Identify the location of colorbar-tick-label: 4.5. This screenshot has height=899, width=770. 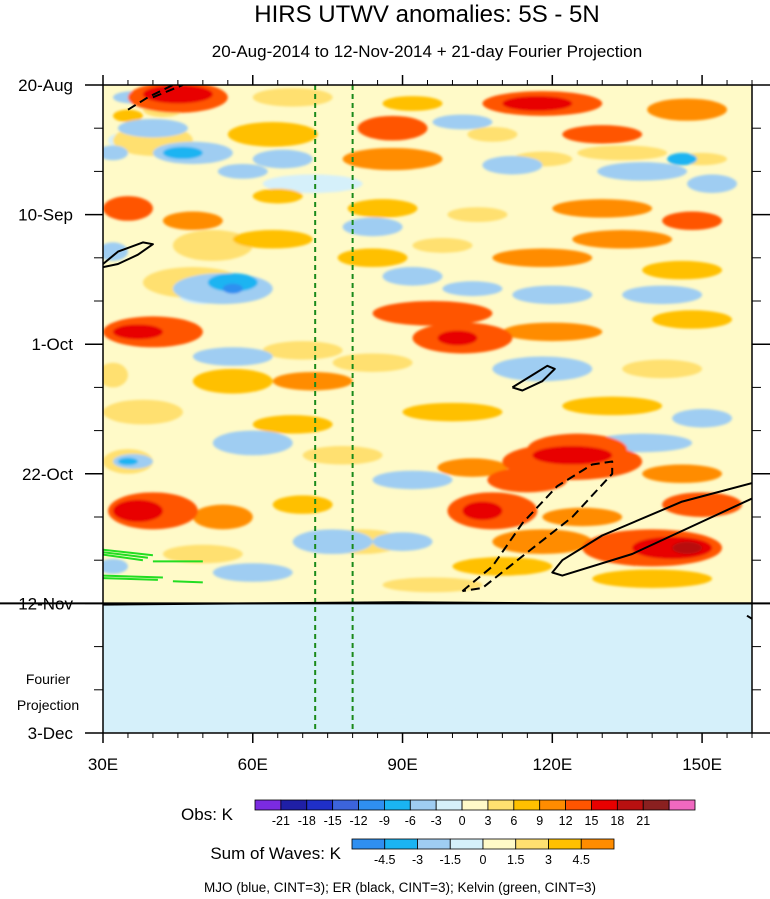
(581, 860).